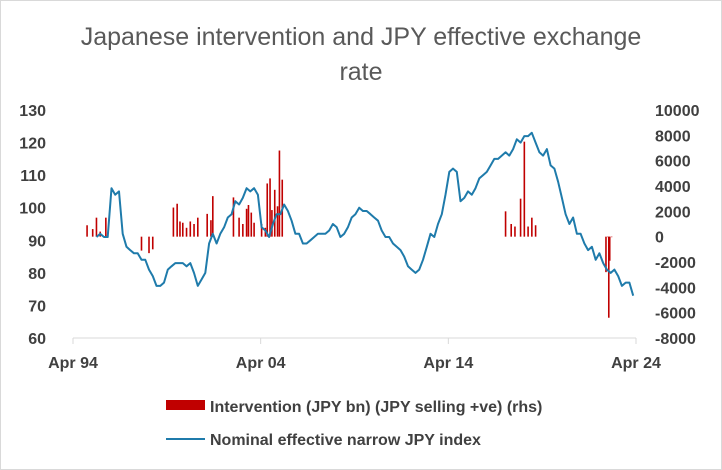 The height and width of the screenshot is (470, 722). What do you see at coordinates (675, 263) in the screenshot?
I see `right-tick-label: -2000` at bounding box center [675, 263].